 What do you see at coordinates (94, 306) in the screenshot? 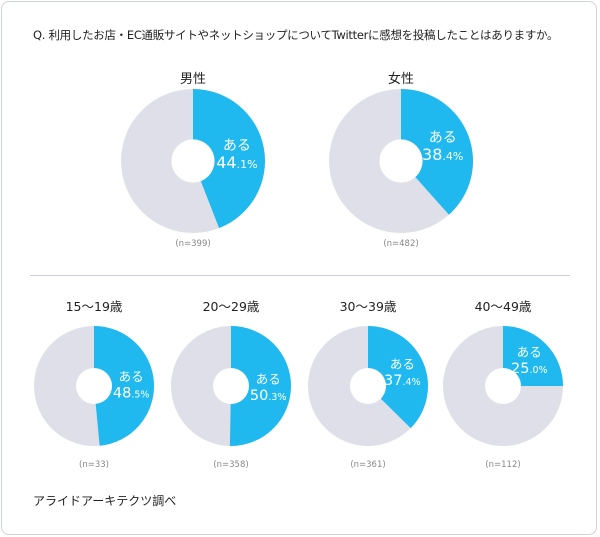
I see `chart-title: 15〜19歳` at bounding box center [94, 306].